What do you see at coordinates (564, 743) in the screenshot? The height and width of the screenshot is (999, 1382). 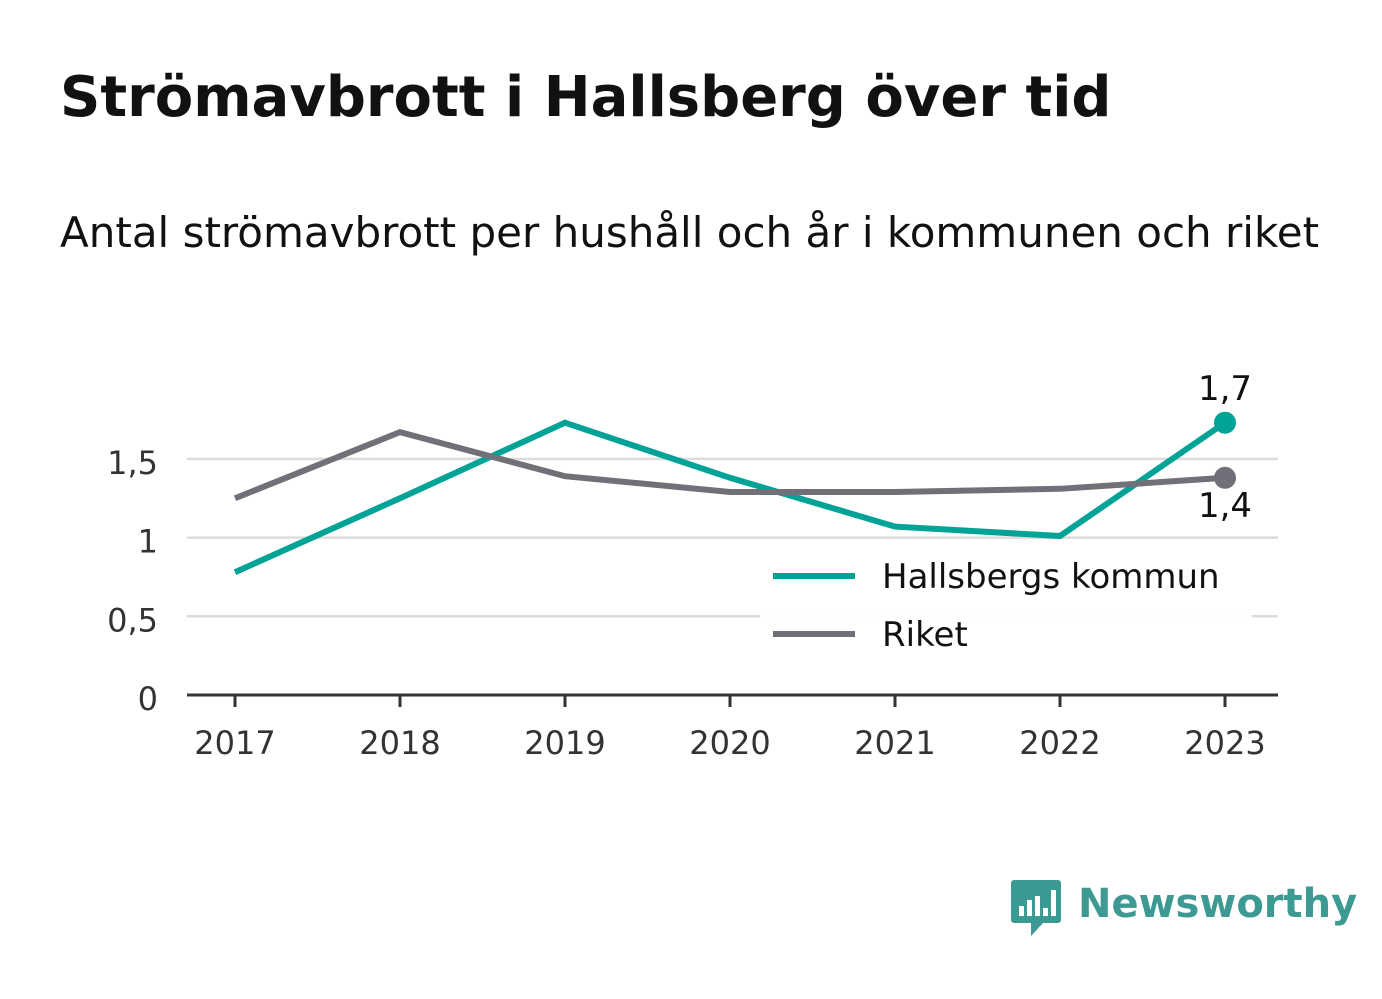 I see `x-tick-label: 2019` at bounding box center [564, 743].